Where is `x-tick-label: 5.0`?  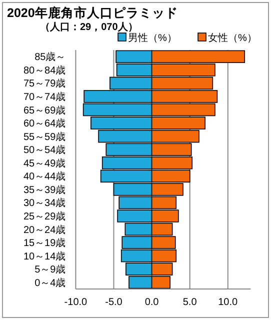 x-tick-label: 5.0 is located at coordinates (190, 302).